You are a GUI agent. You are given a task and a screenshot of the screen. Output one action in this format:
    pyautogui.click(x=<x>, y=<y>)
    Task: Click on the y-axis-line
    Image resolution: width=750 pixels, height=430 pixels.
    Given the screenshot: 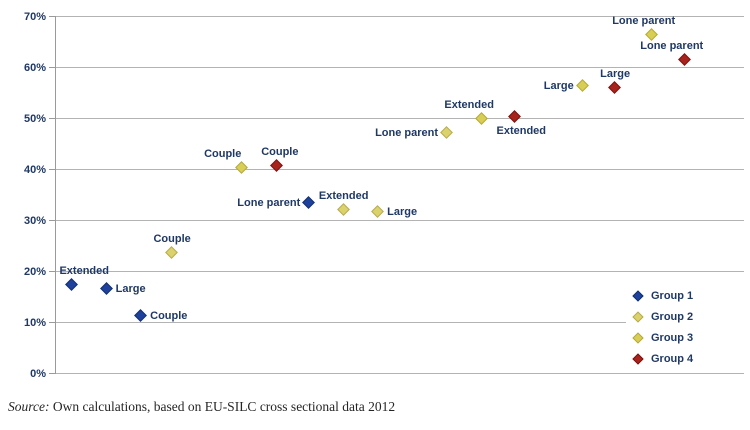 What is the action you would take?
    pyautogui.click(x=55, y=195)
    